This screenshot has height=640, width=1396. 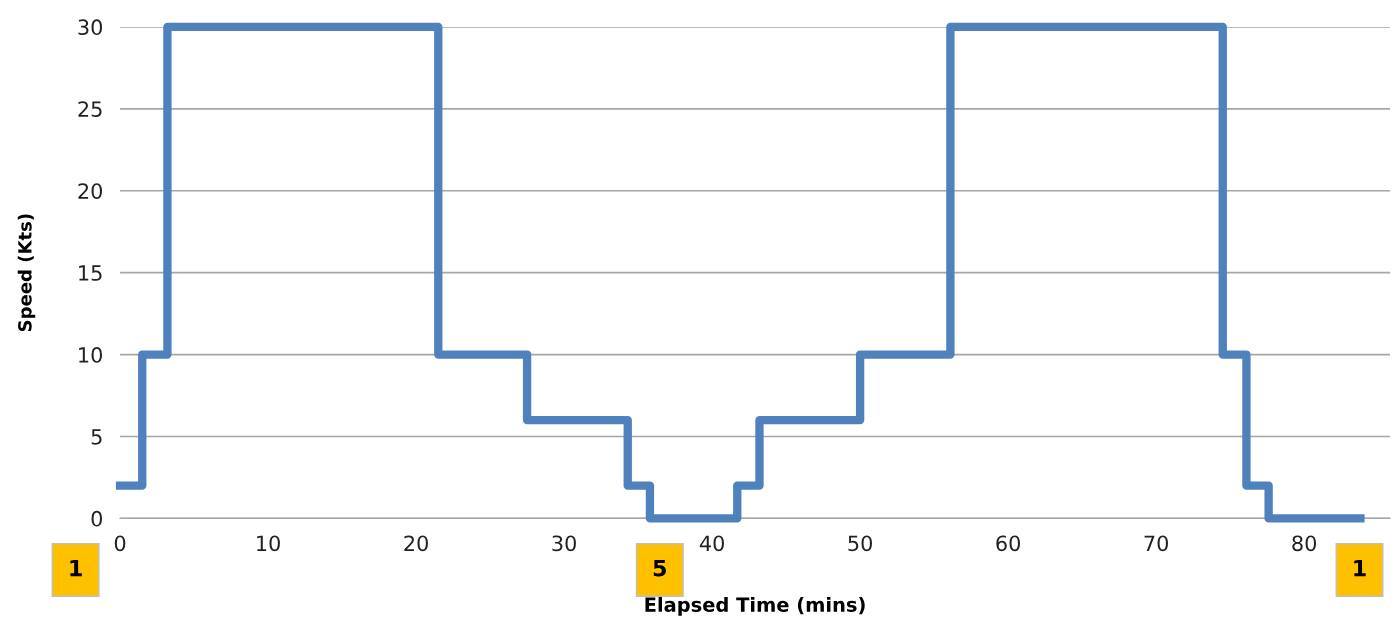 What do you see at coordinates (91, 355) in the screenshot?
I see `y-tick-label: 10` at bounding box center [91, 355].